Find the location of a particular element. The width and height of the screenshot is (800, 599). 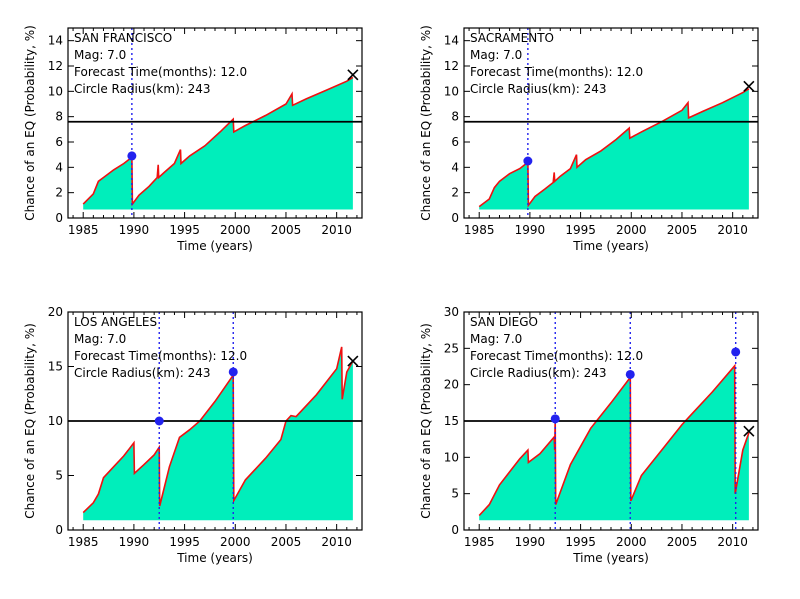

chart-title: SAN FRANCISCO is located at coordinates (123, 38).